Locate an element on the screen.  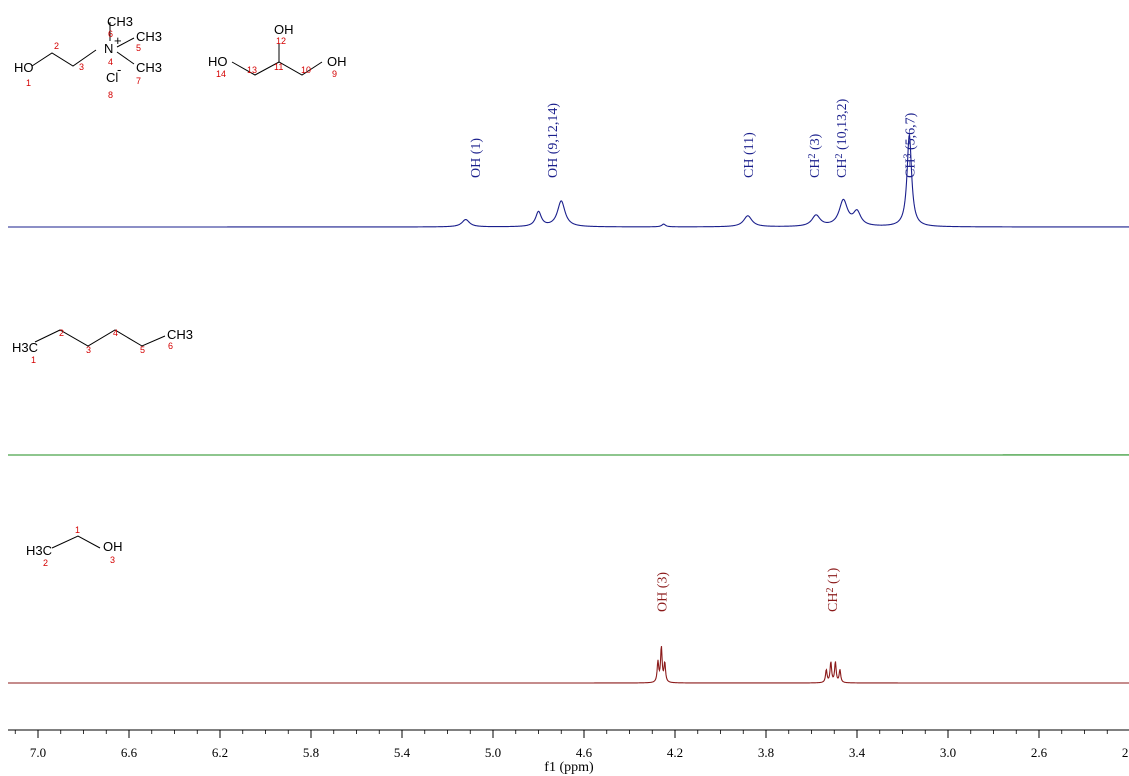
choline-num-3: 3 is located at coordinates (81, 67).